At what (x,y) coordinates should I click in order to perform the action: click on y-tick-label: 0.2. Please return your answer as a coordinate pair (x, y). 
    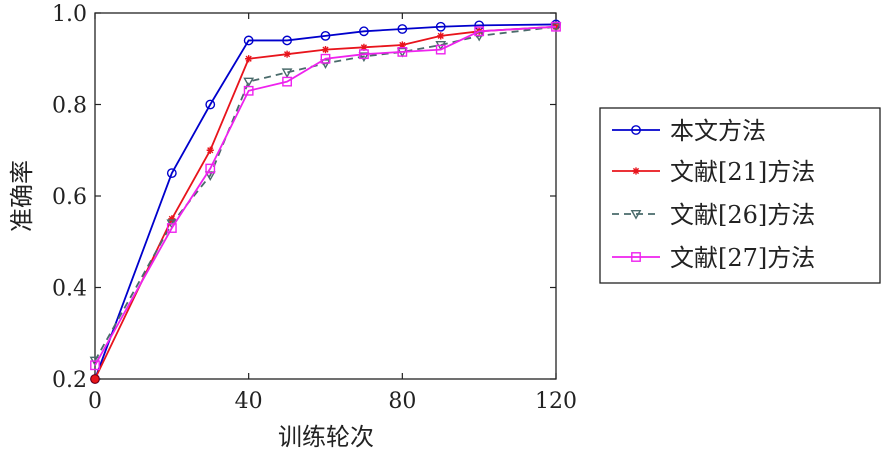
    Looking at the image, I should click on (69, 380).